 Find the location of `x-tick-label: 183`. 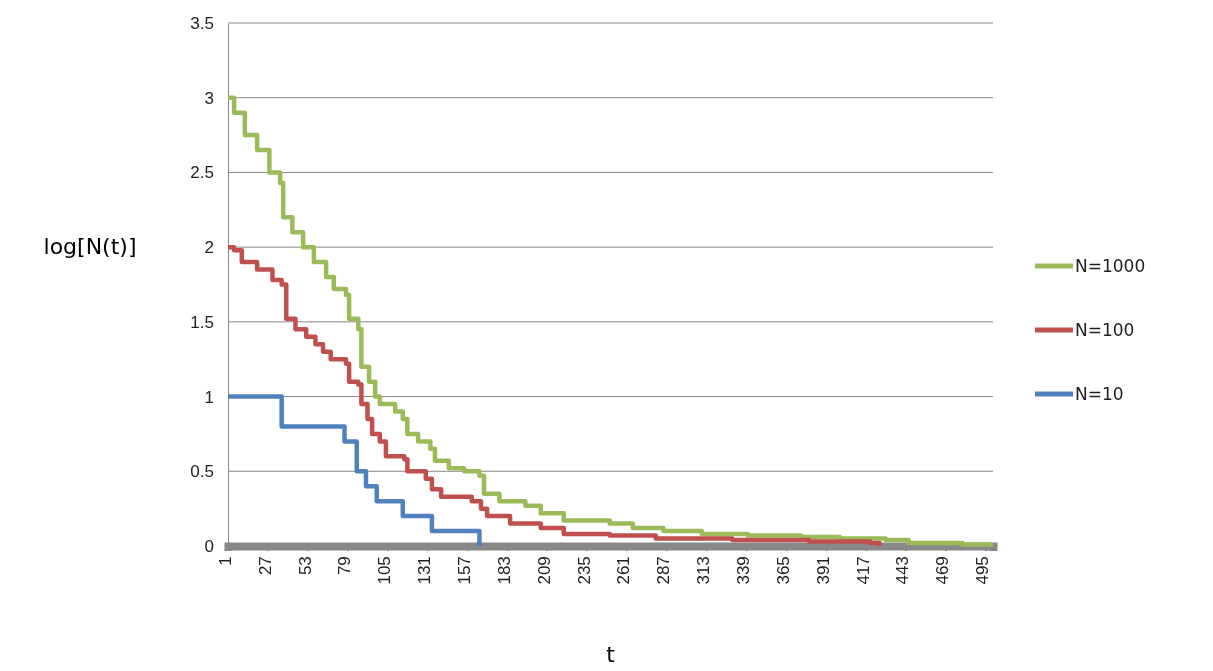

x-tick-label: 183 is located at coordinates (504, 570).